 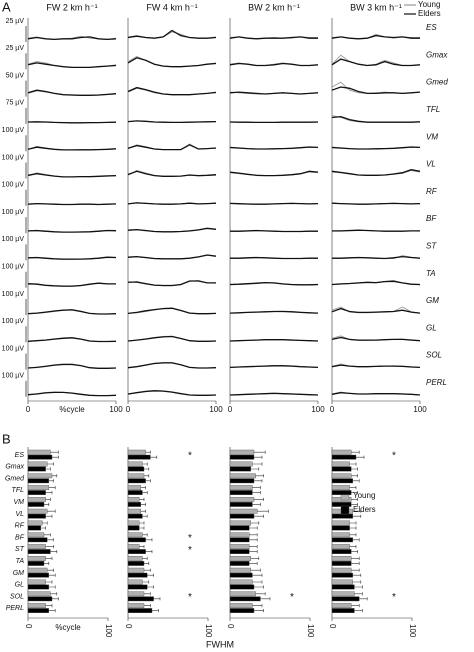 I want to click on column-title: FW 4 km h⁻¹, so click(x=171, y=7).